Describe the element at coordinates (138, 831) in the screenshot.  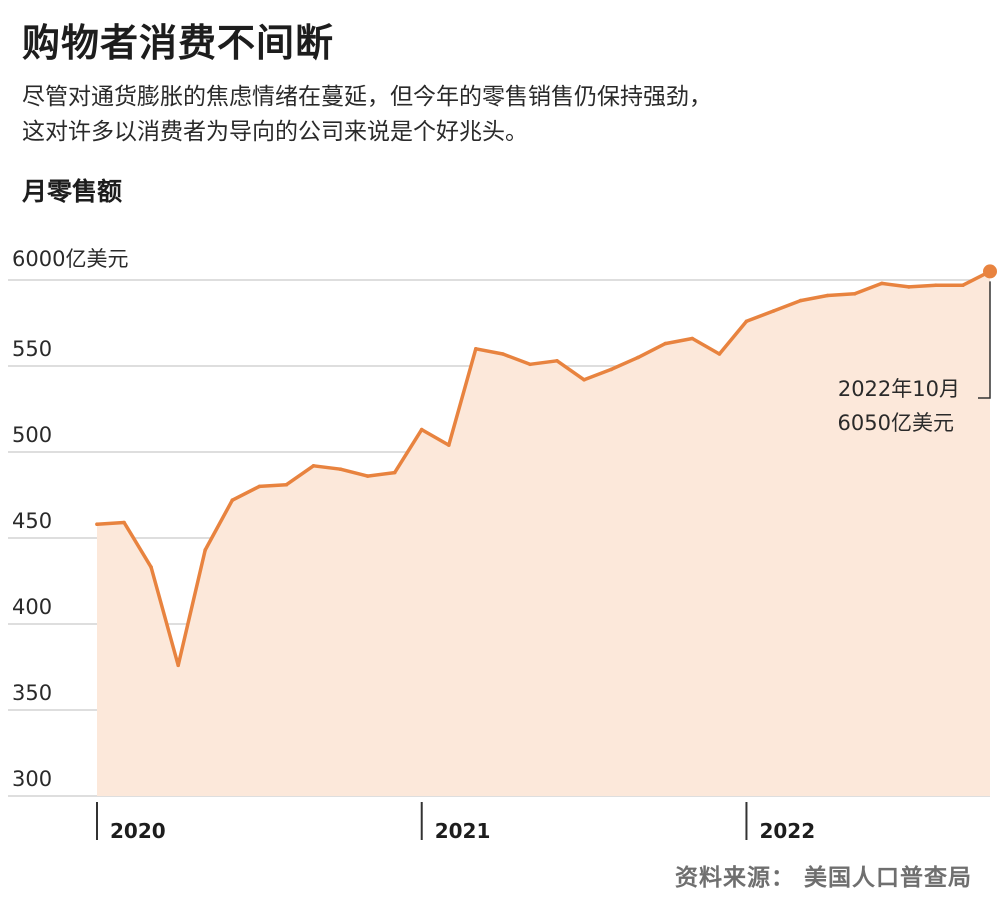
I see `x-tick-label-2020: 2020` at that location.